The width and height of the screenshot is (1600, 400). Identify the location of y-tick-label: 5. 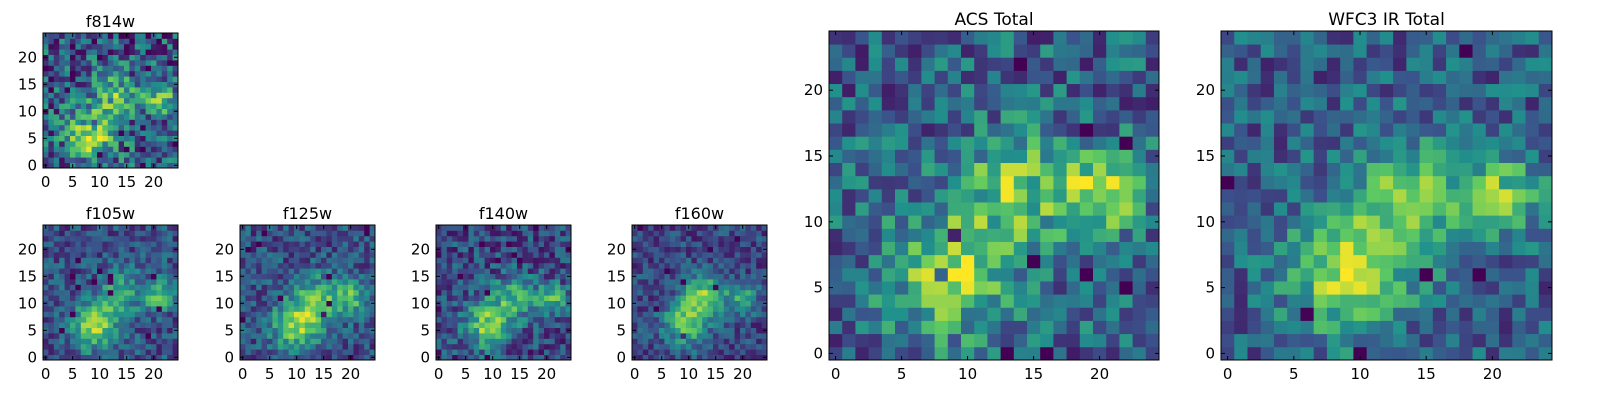
(229, 330).